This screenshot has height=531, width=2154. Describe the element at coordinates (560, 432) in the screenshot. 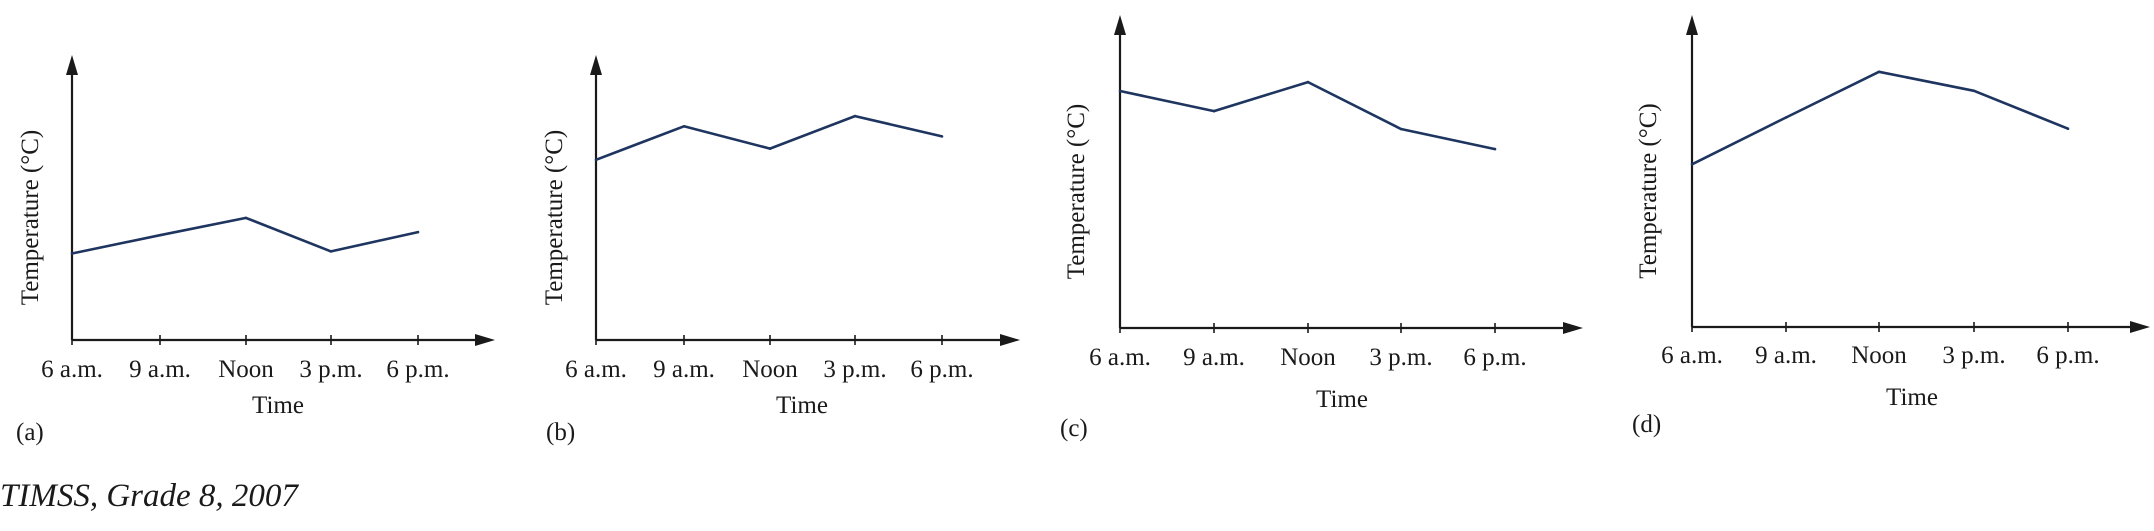

I see `panel-label: (b)` at that location.